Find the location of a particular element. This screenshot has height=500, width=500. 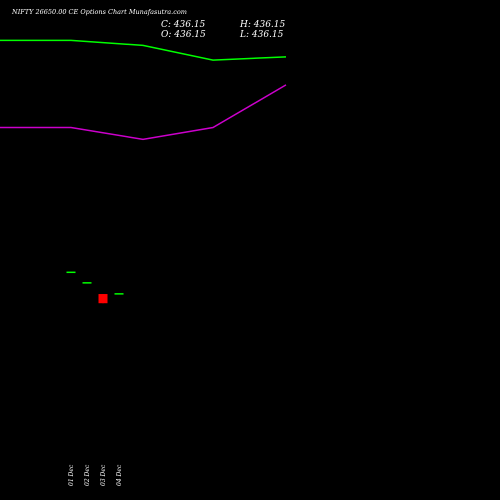

open-value: O: 436.15 is located at coordinates (183, 35).